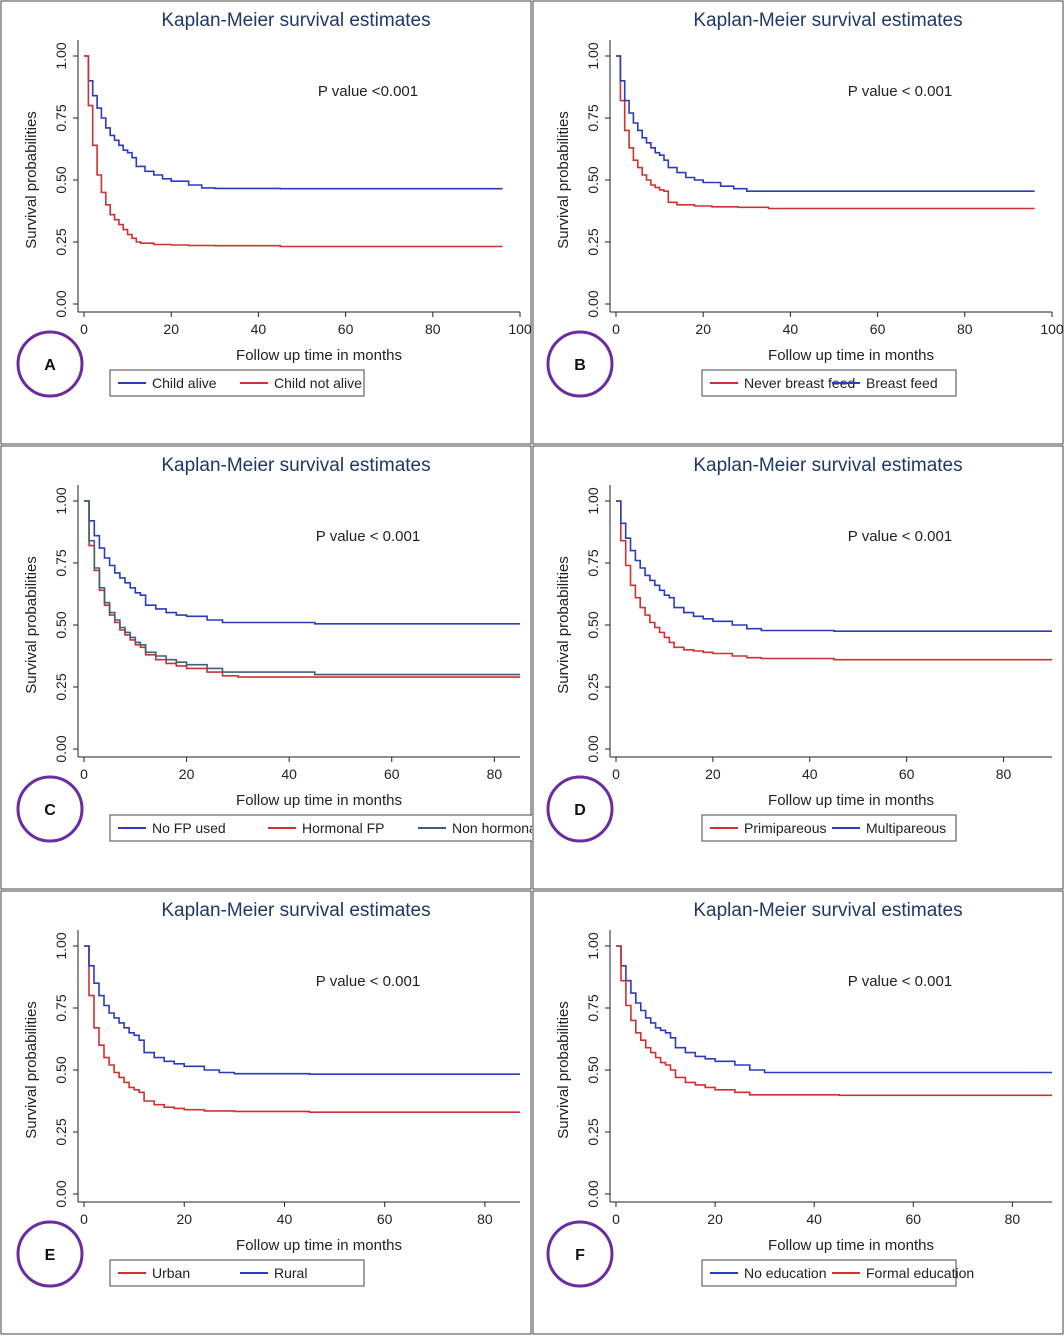 The width and height of the screenshot is (1064, 1339). I want to click on legend-label: Child not alive, so click(318, 383).